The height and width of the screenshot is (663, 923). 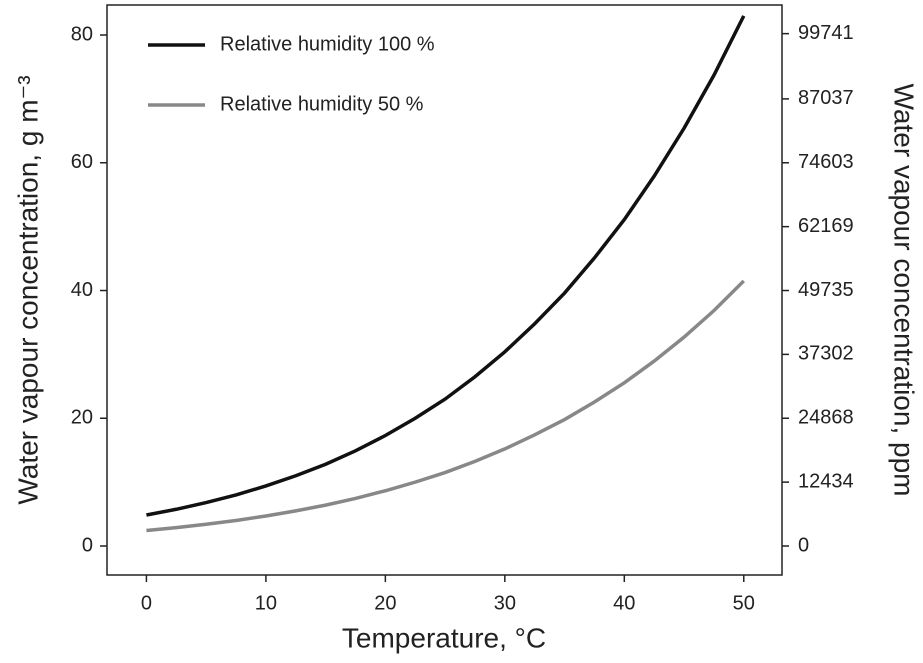 What do you see at coordinates (826, 226) in the screenshot?
I see `y2-tick-label: 62169` at bounding box center [826, 226].